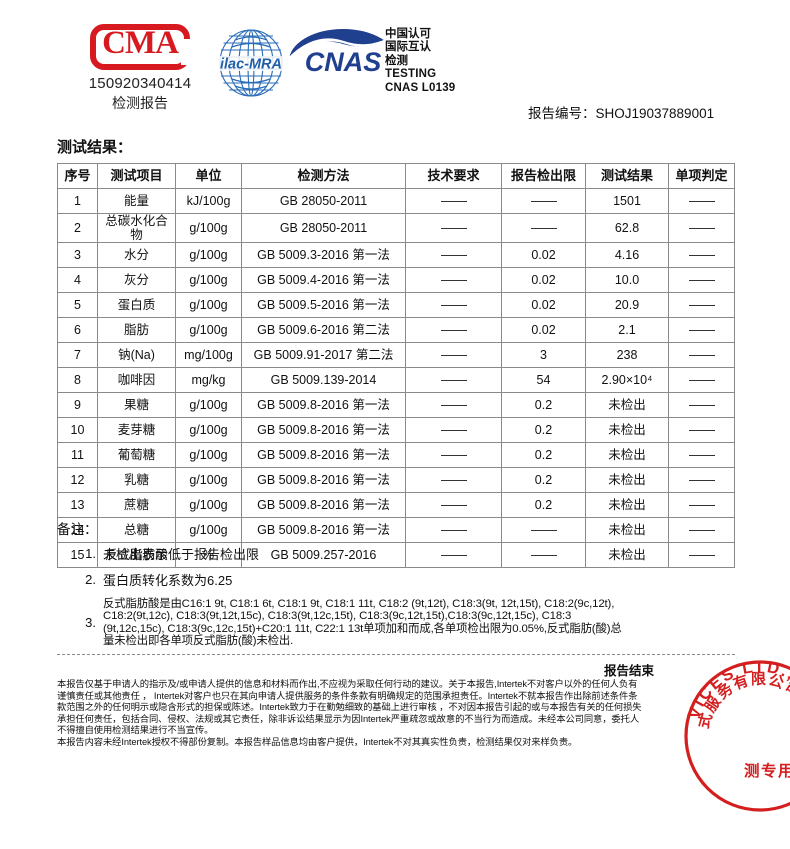  Describe the element at coordinates (323, 176) in the screenshot. I see `col-header-method: 检测方法` at that location.